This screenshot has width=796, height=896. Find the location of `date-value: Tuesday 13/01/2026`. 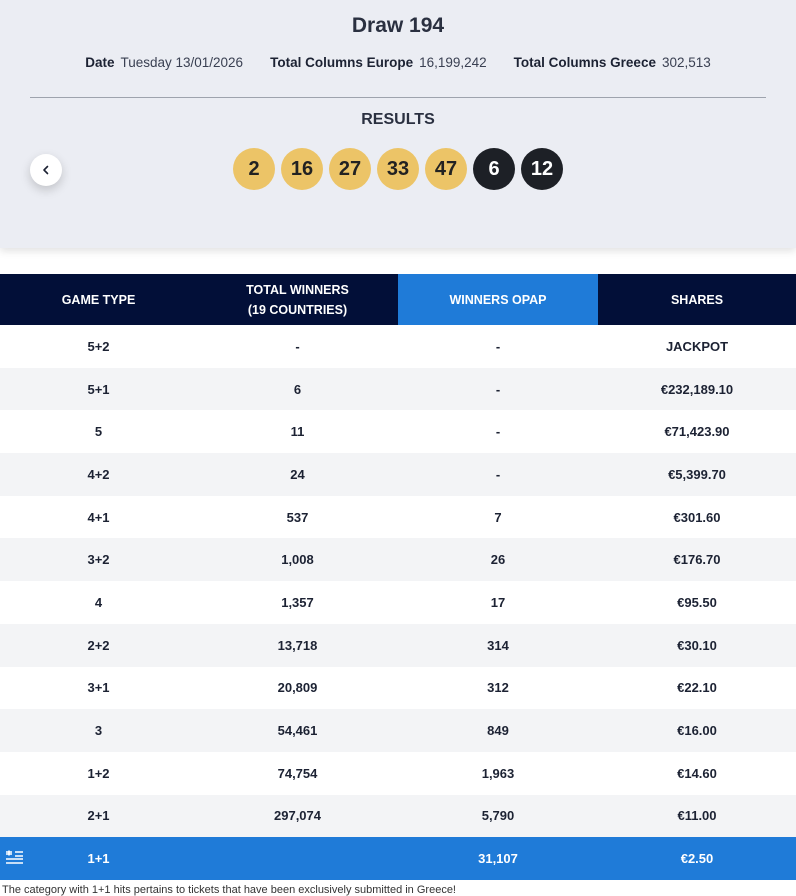

date-value: Tuesday 13/01/2026 is located at coordinates (182, 62).